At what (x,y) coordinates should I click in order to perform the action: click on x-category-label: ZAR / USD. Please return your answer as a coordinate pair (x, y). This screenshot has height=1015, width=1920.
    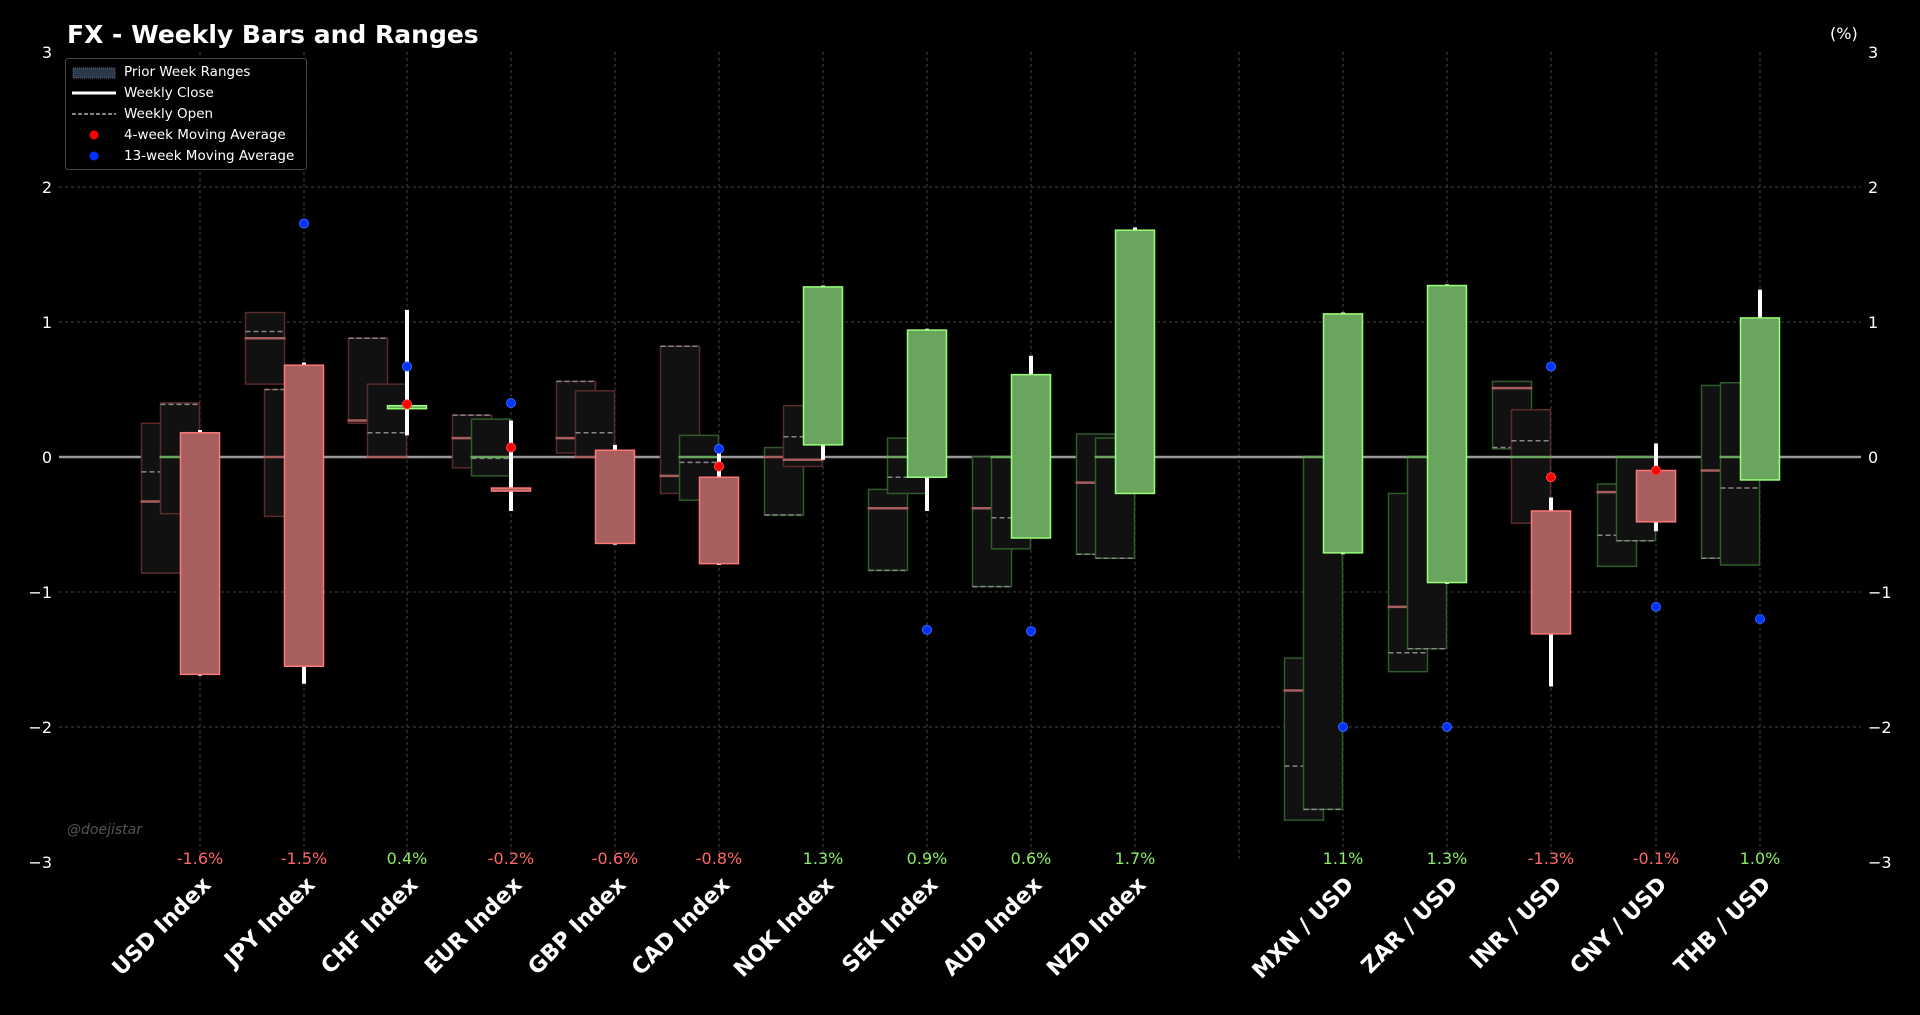
    Looking at the image, I should click on (1410, 926).